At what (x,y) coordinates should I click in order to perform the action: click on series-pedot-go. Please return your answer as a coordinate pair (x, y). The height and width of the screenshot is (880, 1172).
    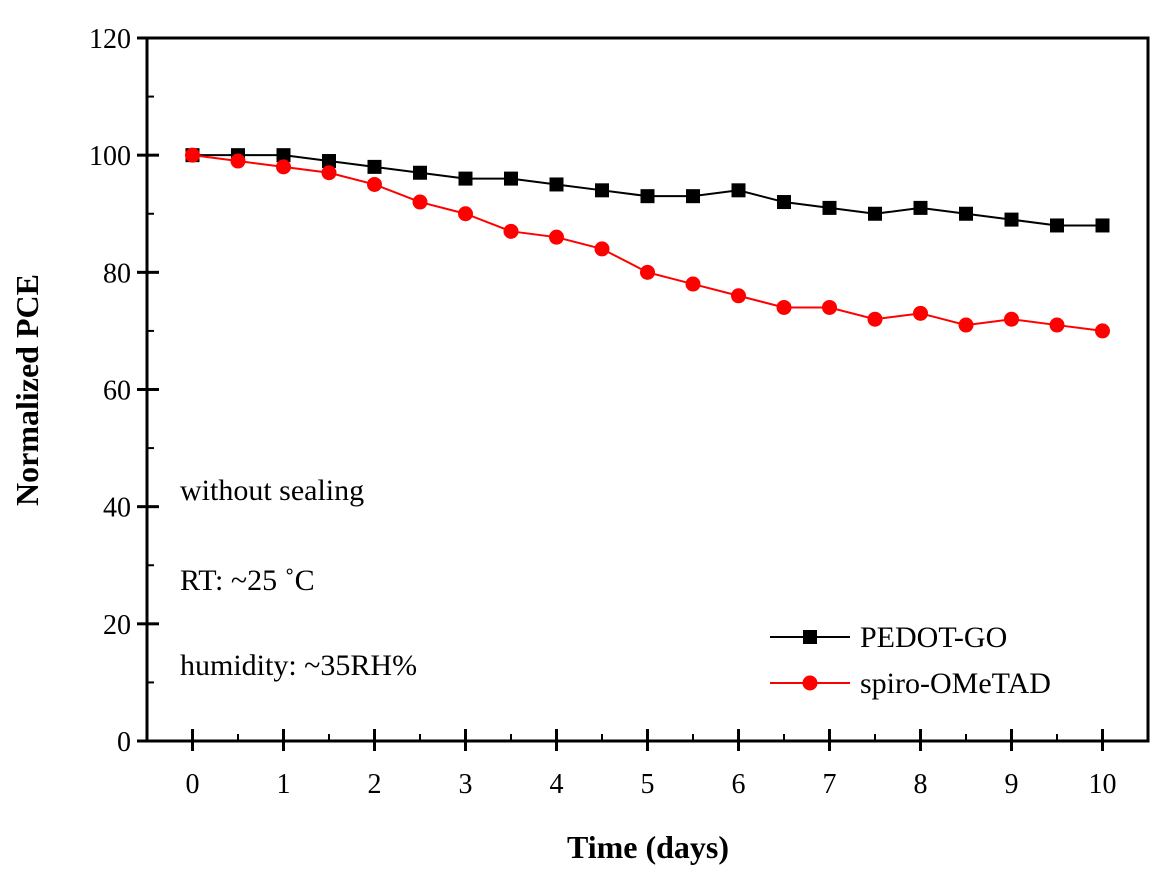
    Looking at the image, I should click on (647, 190).